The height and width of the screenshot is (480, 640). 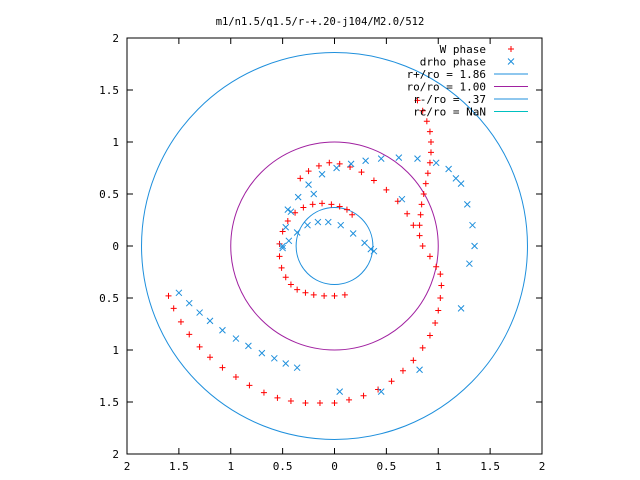 I want to click on radius-circle, so click(x=334, y=246).